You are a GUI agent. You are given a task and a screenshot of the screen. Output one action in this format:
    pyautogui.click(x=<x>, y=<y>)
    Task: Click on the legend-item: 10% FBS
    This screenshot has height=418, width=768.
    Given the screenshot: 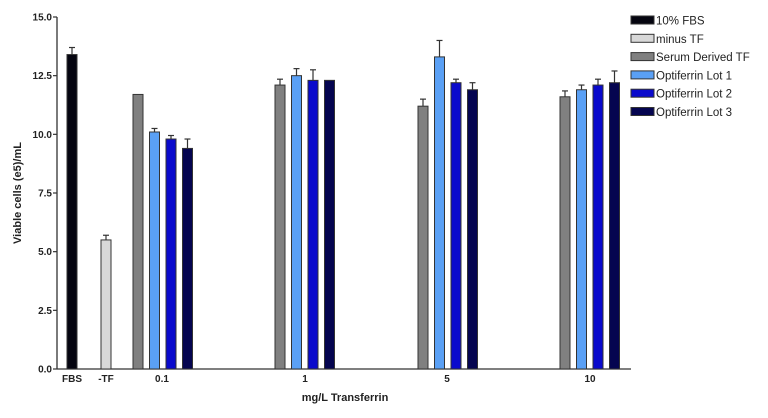 What is the action you would take?
    pyautogui.click(x=667, y=21)
    